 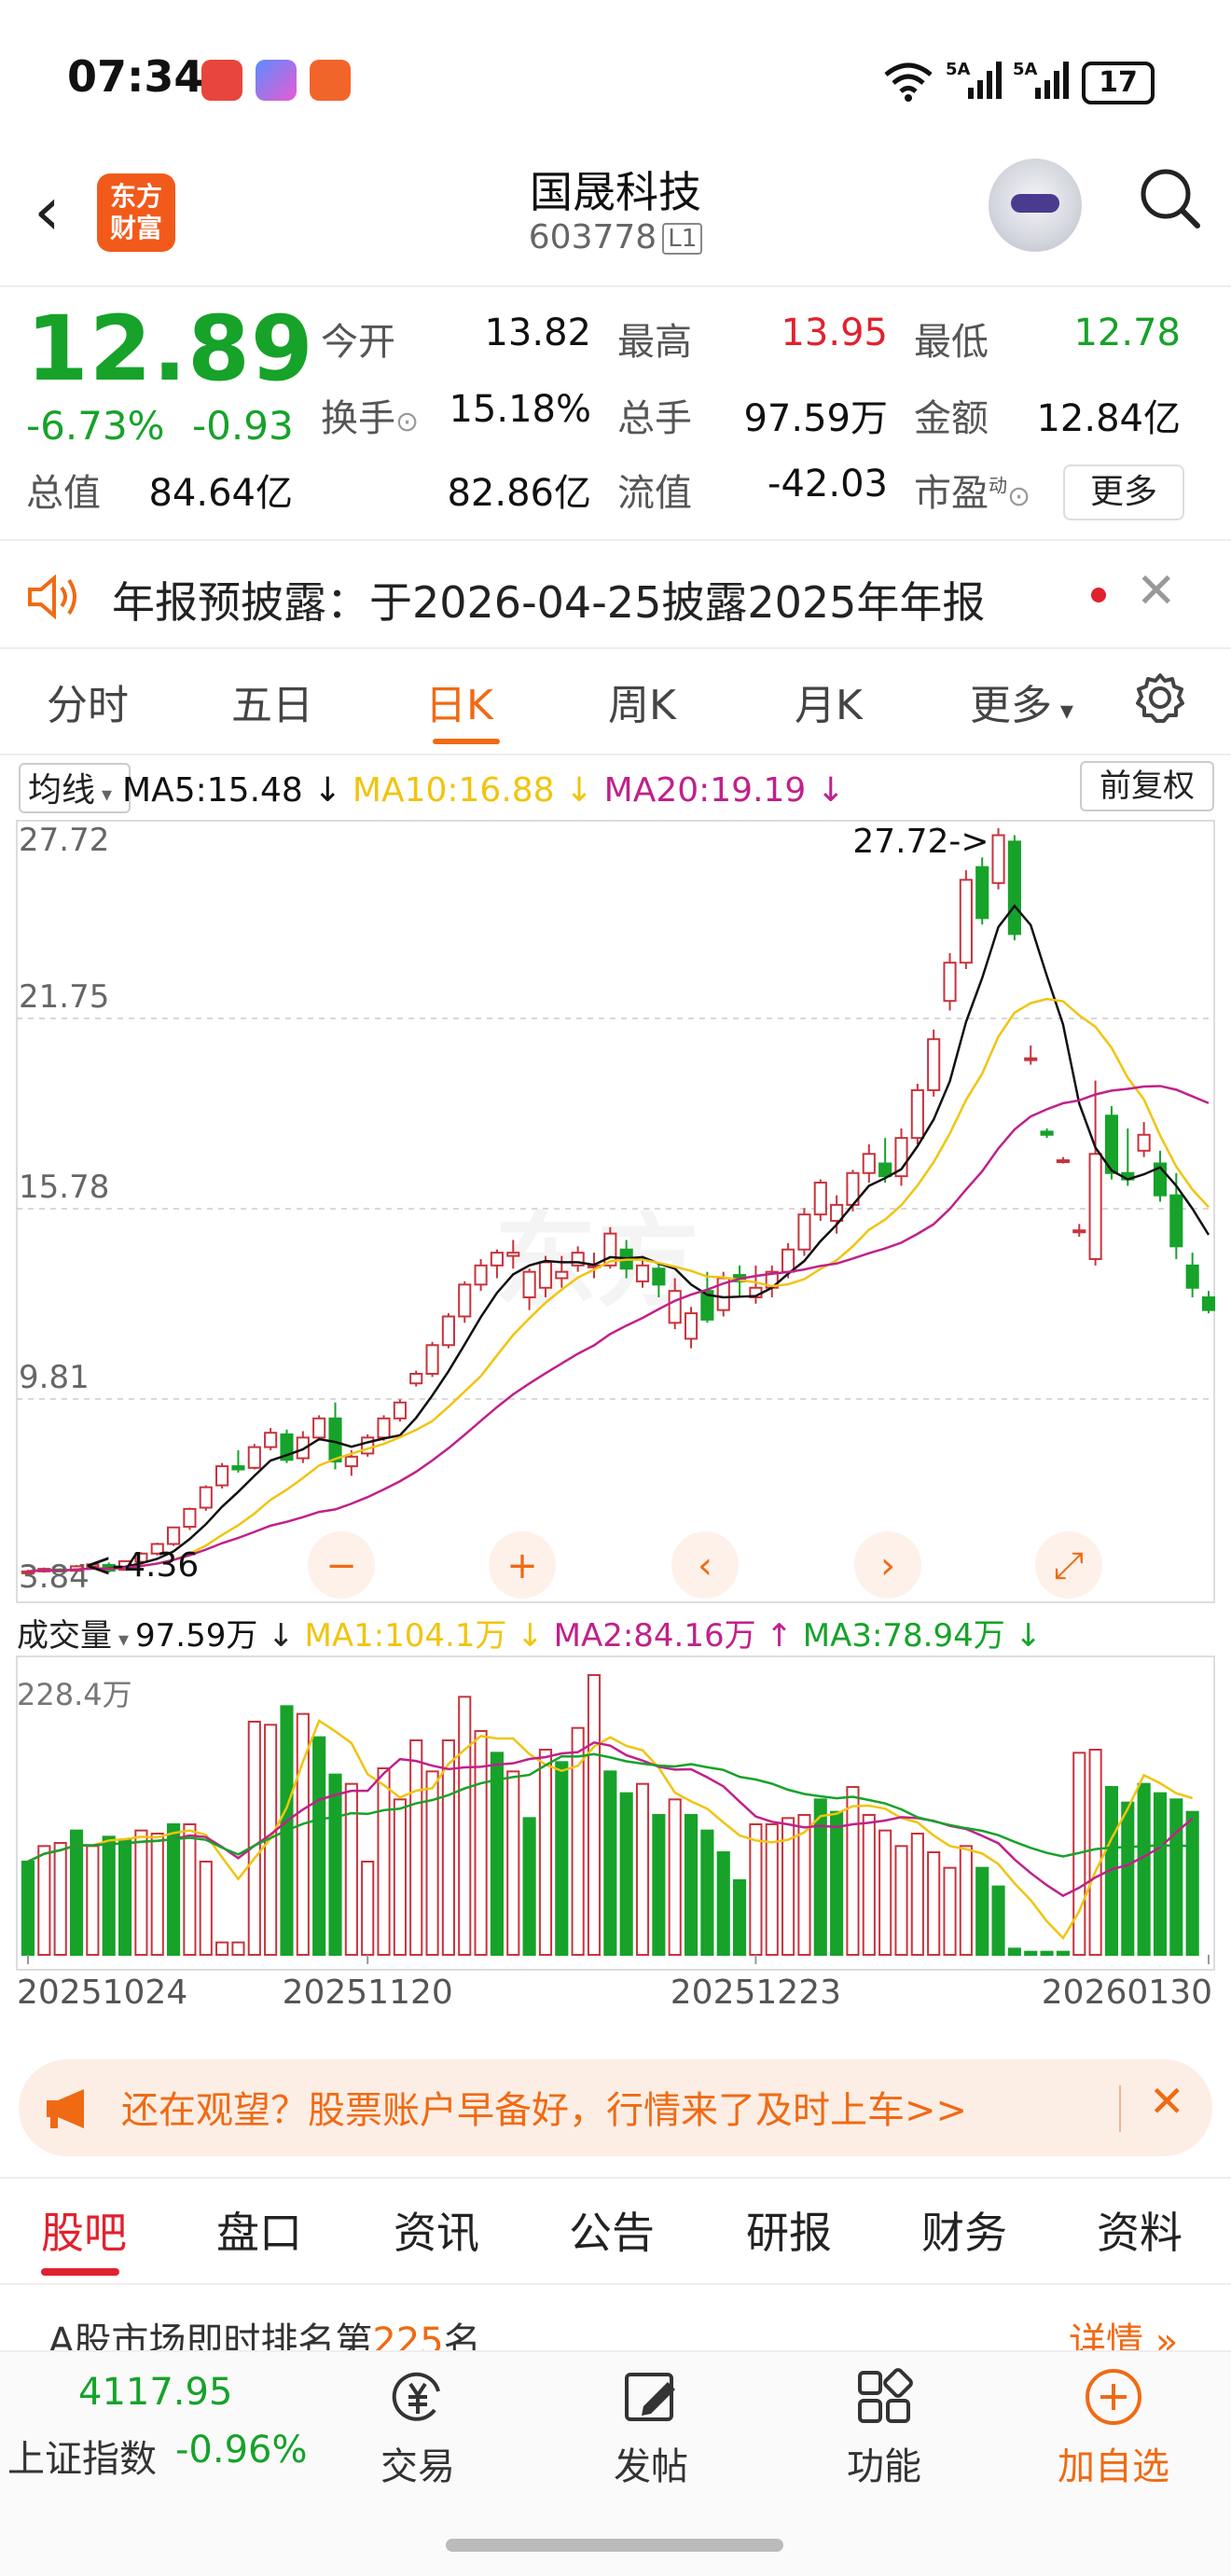 I want to click on home-indicator, so click(x=614, y=2545).